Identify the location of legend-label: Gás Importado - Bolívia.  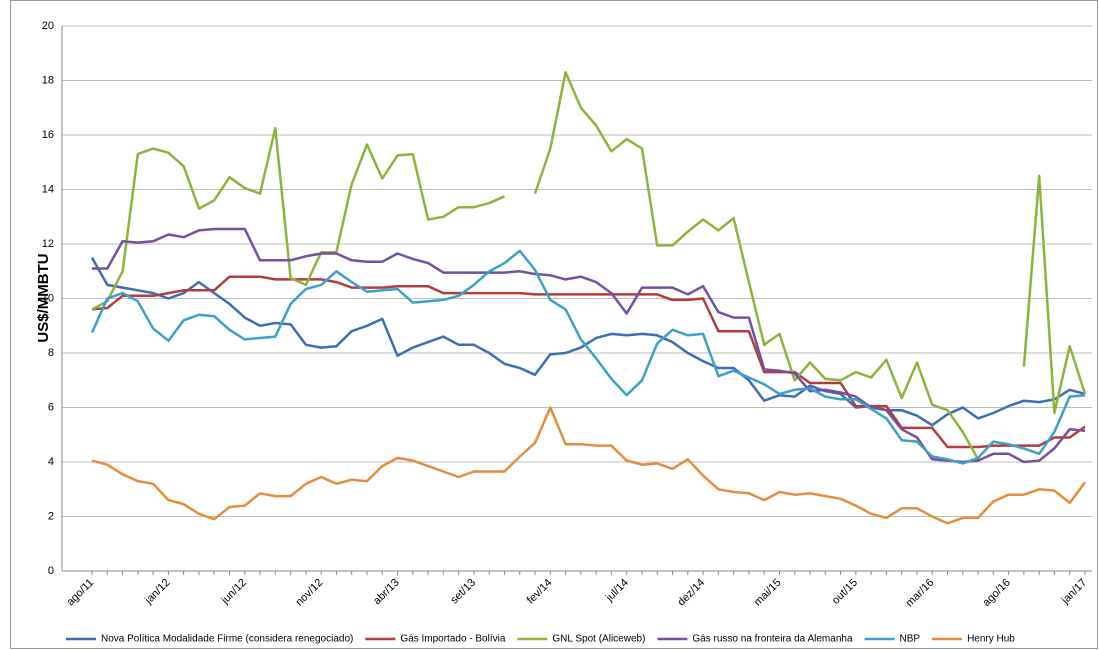
(452, 639).